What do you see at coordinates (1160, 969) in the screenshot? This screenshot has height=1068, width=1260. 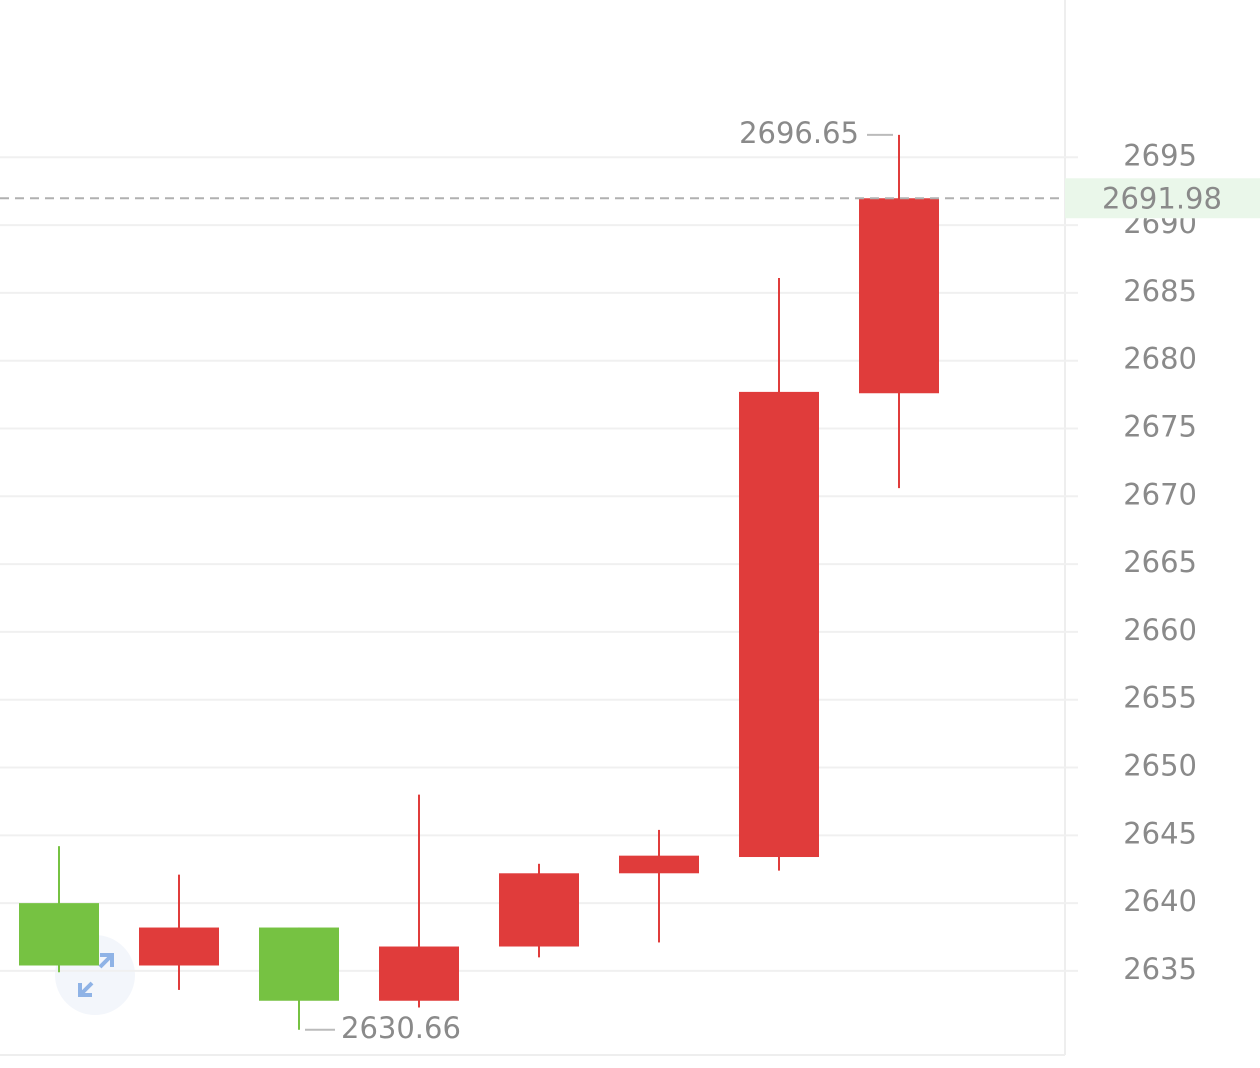 I see `y-tick-label: 2635` at bounding box center [1160, 969].